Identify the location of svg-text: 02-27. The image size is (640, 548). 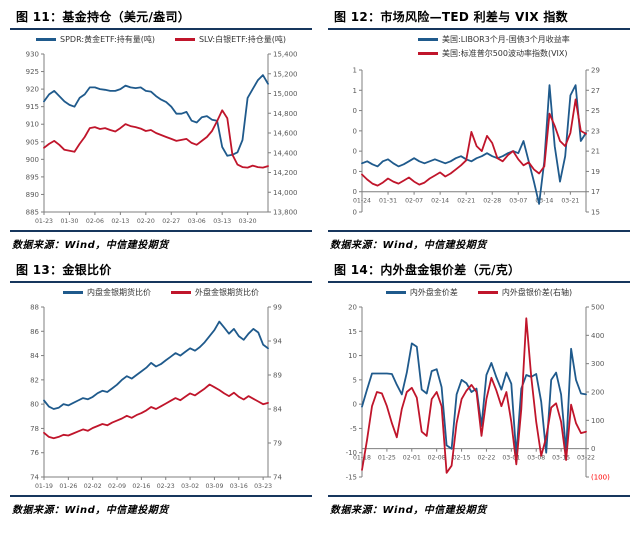
(171, 221).